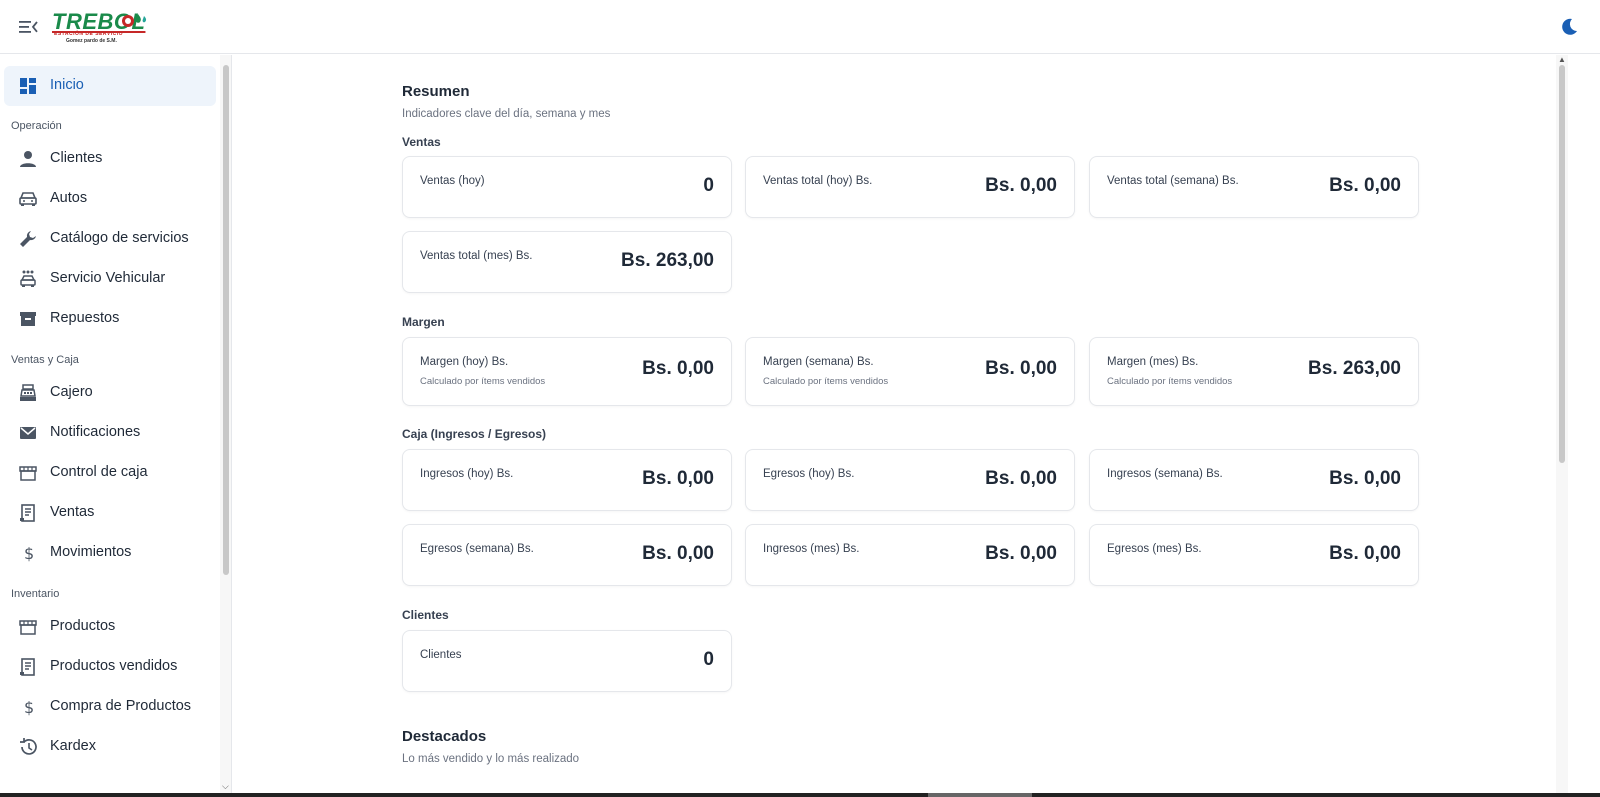  Describe the element at coordinates (567, 661) in the screenshot. I see `kpi-card: Clientes 0` at that location.